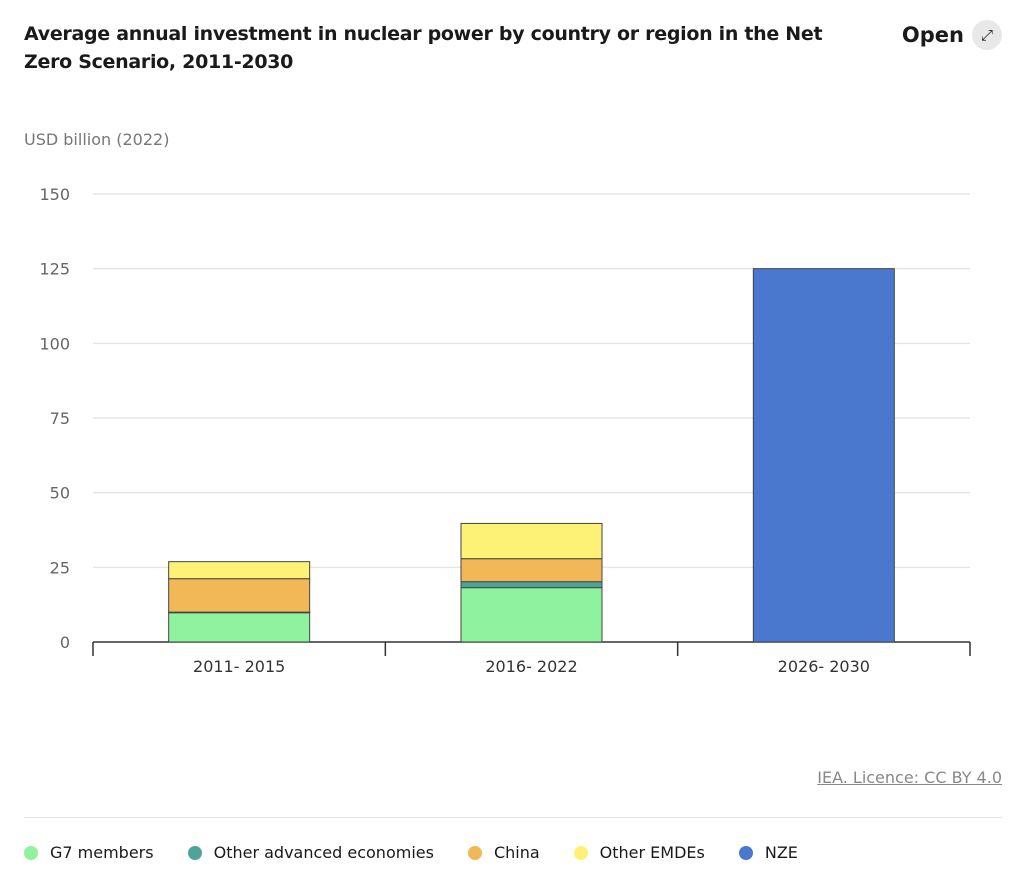 Image resolution: width=1024 pixels, height=883 pixels. What do you see at coordinates (97, 139) in the screenshot?
I see `y-axis-label: USD billion (2022)` at bounding box center [97, 139].